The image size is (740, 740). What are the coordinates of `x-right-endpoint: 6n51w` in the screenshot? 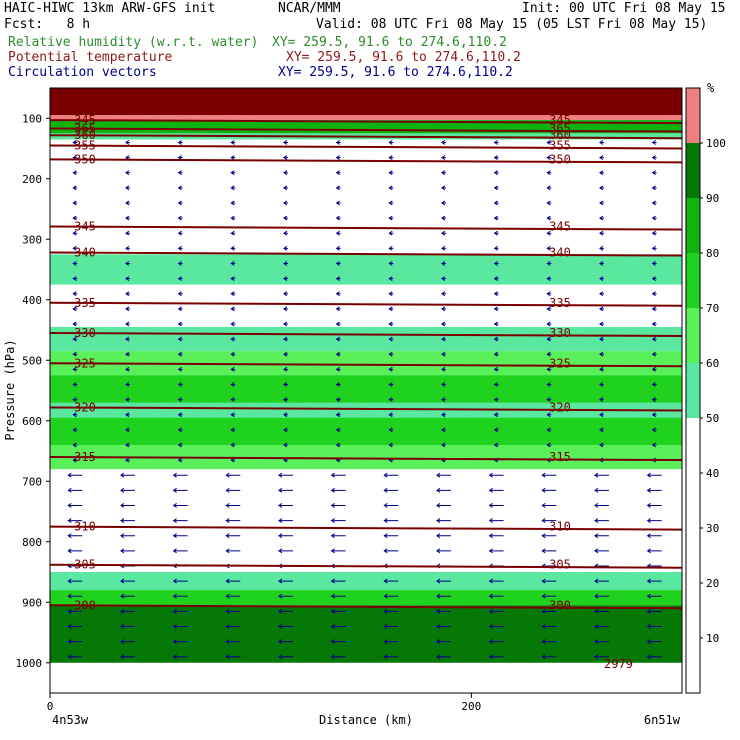 It's located at (662, 720).